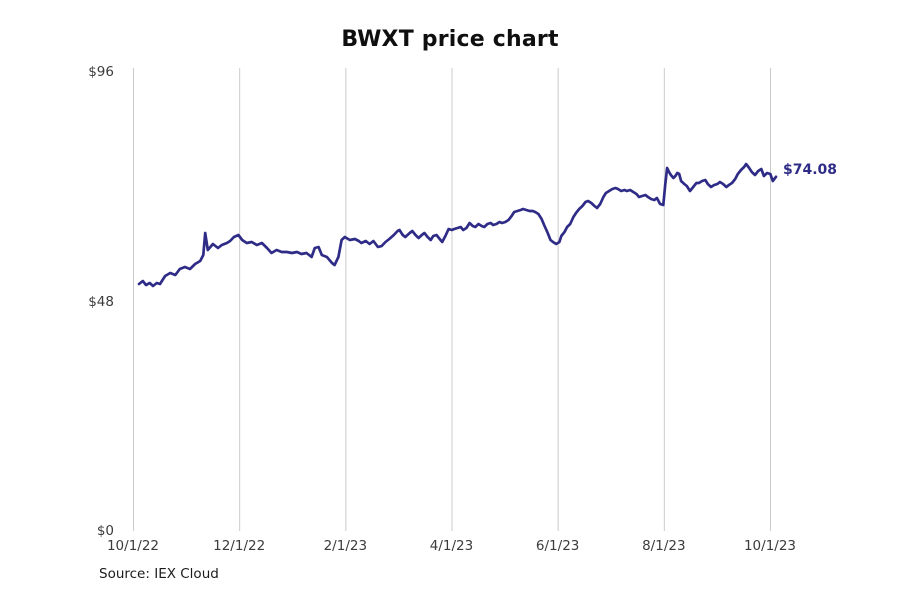 This screenshot has width=900, height=600. Describe the element at coordinates (664, 546) in the screenshot. I see `x-axis-tick-label: 8/1/23` at that location.